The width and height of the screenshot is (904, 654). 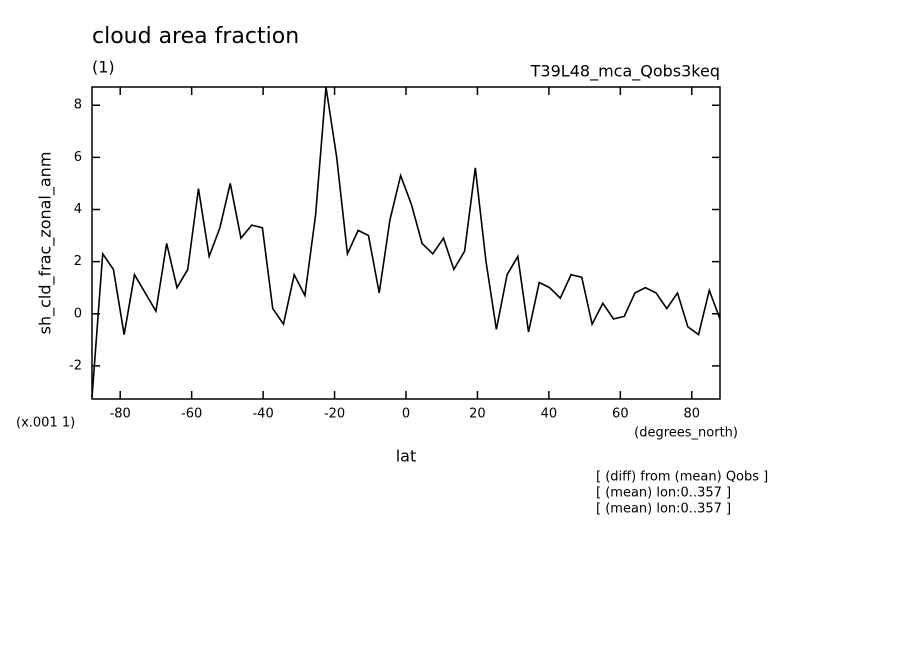 I want to click on x-tick-label: -40, so click(x=262, y=414).